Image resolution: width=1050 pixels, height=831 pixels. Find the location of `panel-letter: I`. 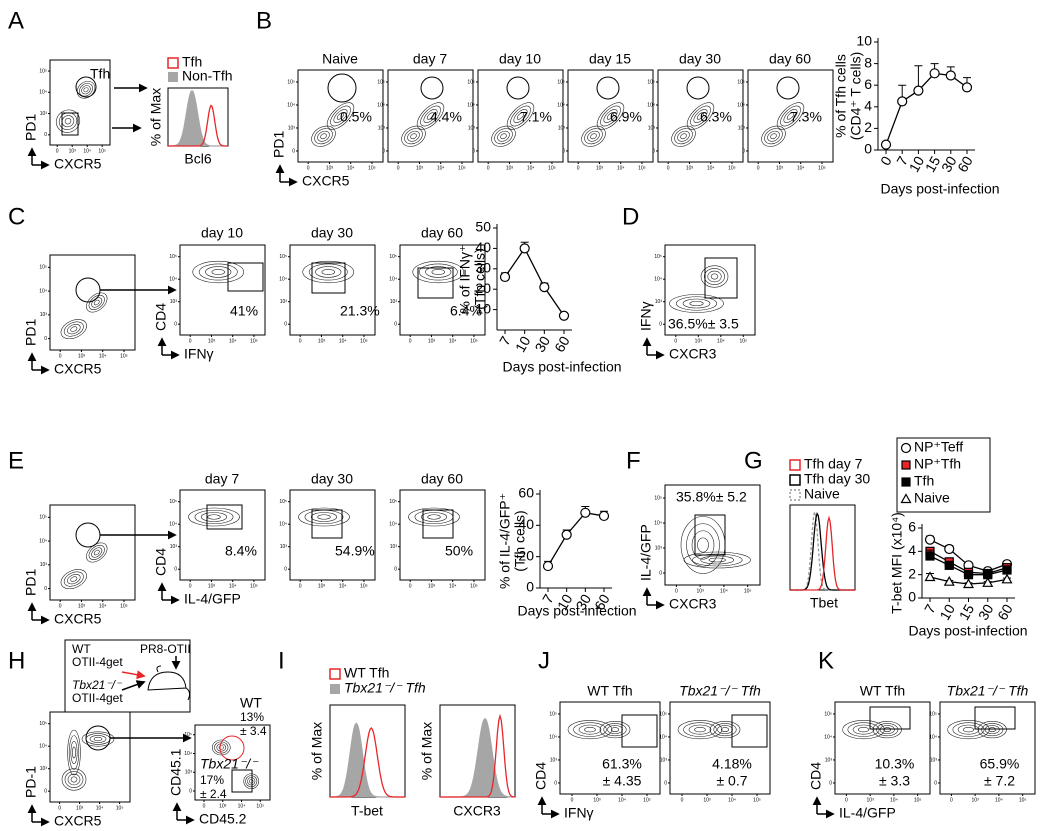

panel-letter: I is located at coordinates (281, 660).